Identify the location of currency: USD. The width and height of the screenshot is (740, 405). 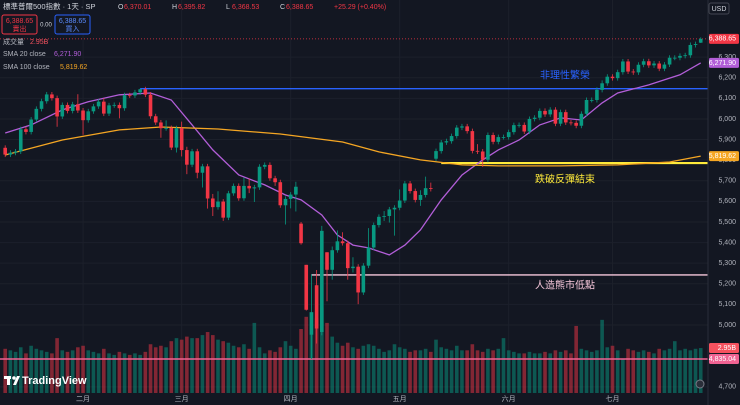
(719, 9).